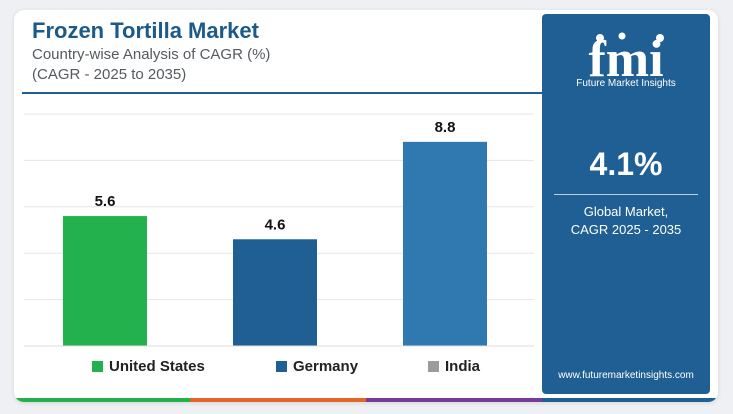  What do you see at coordinates (151, 54) in the screenshot?
I see `chart-subtitle: Country-wise Analysis of CAGR (%)` at bounding box center [151, 54].